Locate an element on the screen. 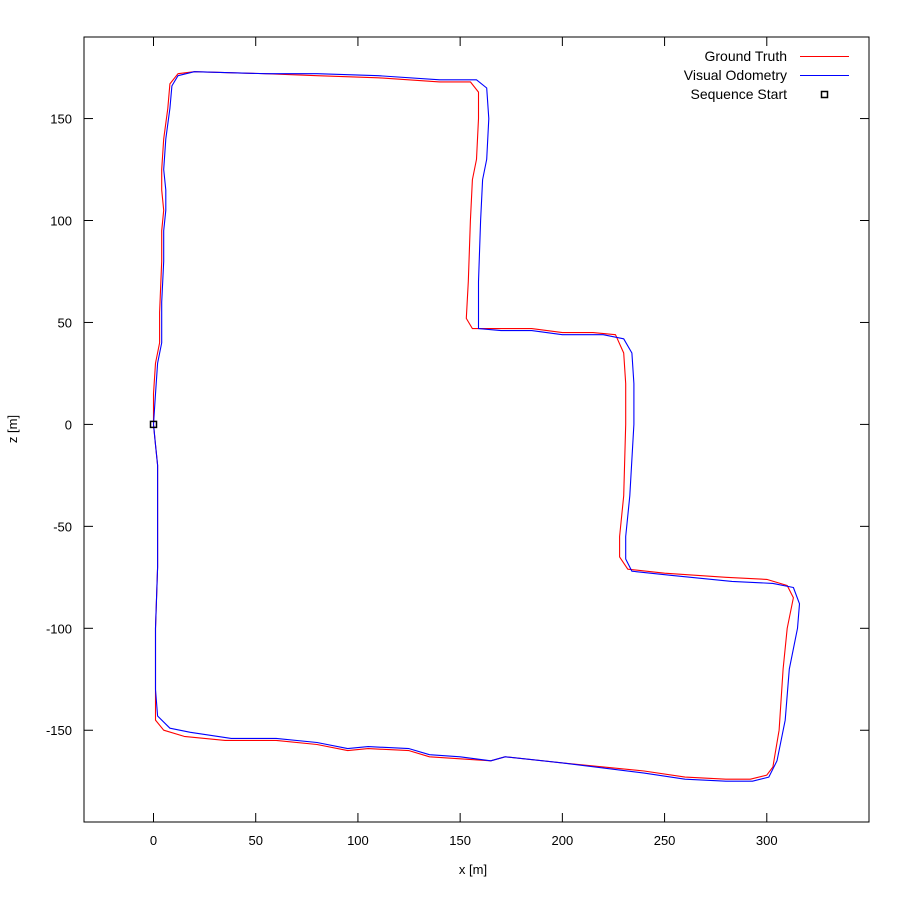 This screenshot has width=900, height=900. y-tick-label-0: -150 is located at coordinates (59, 730).